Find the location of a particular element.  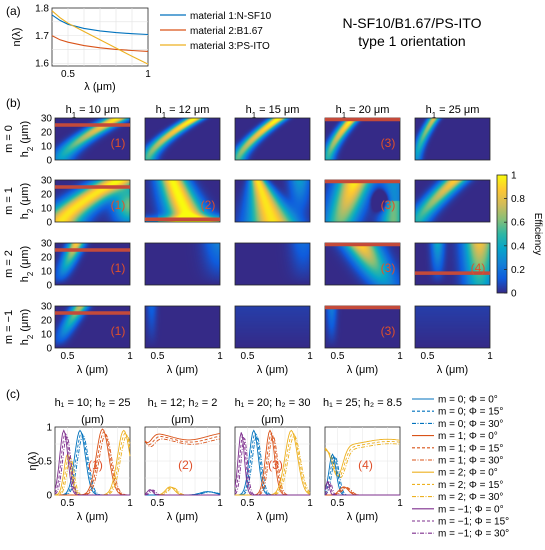

colorbar-tick-label: 0.6 is located at coordinates (518, 223).